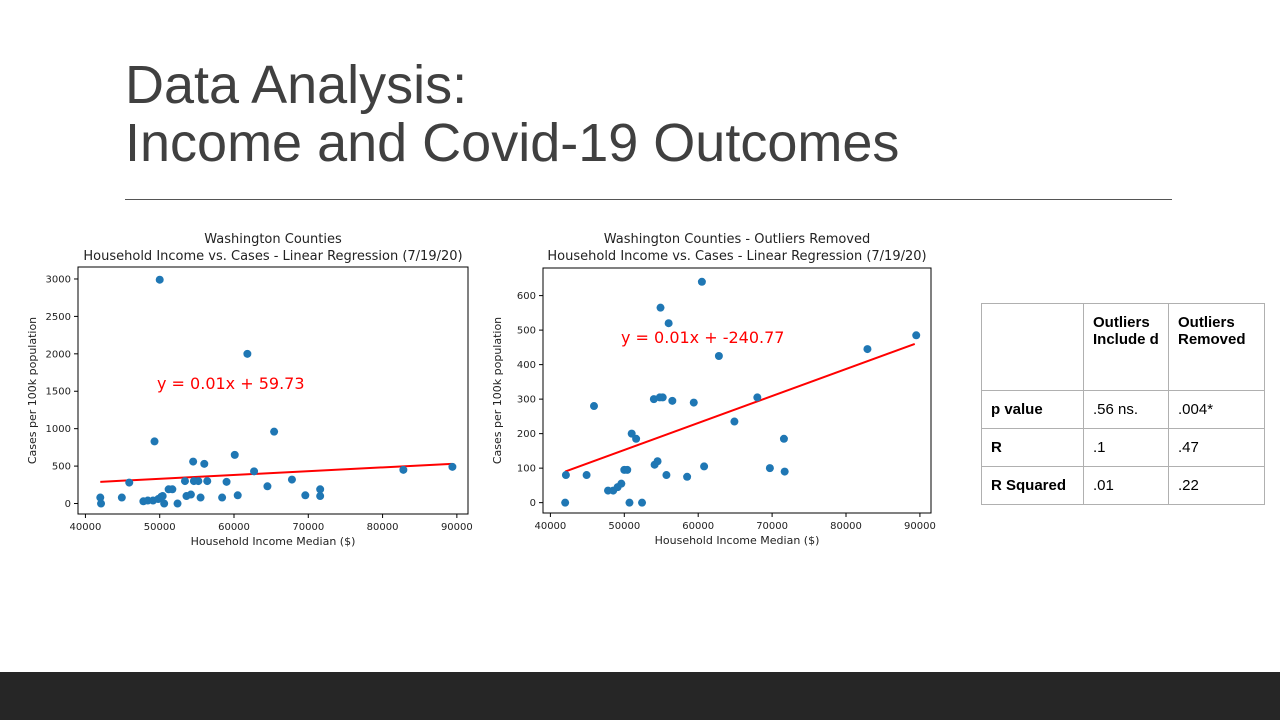 The width and height of the screenshot is (1280, 720). Describe the element at coordinates (1032, 447) in the screenshot. I see `row-label: R` at that location.